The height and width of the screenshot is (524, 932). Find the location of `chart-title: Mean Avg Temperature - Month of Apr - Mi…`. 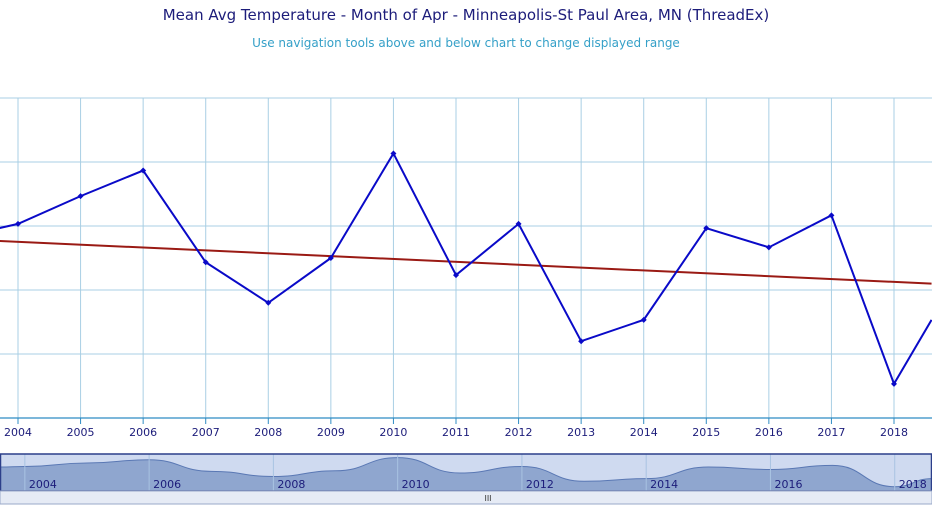

chart-title: Mean Avg Temperature - Month of Apr - Mi… is located at coordinates (466, 15).